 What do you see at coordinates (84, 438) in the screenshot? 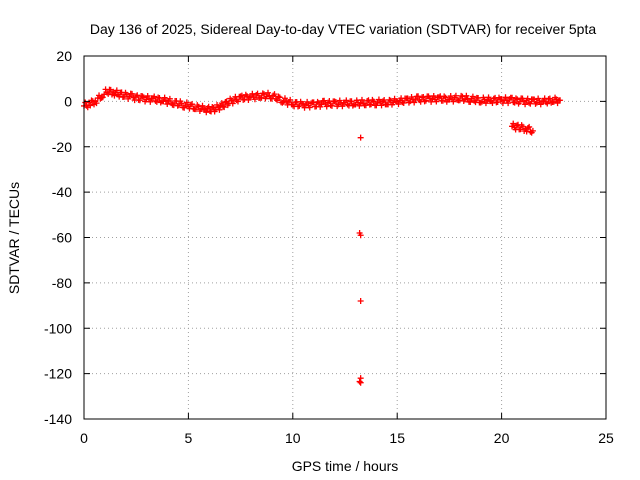
I see `x-tick-label: 0` at bounding box center [84, 438].